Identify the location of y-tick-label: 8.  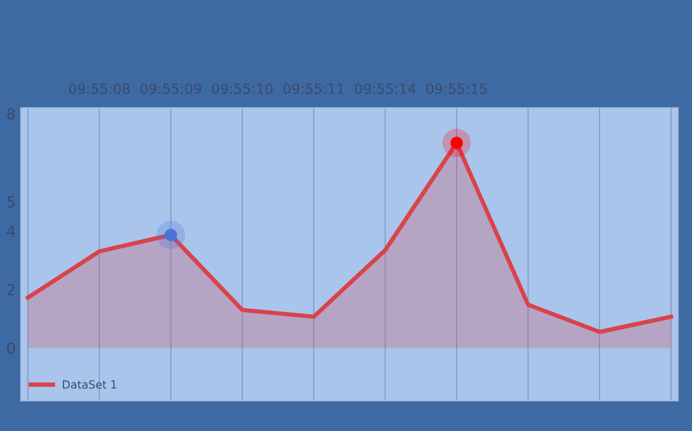
(11, 114).